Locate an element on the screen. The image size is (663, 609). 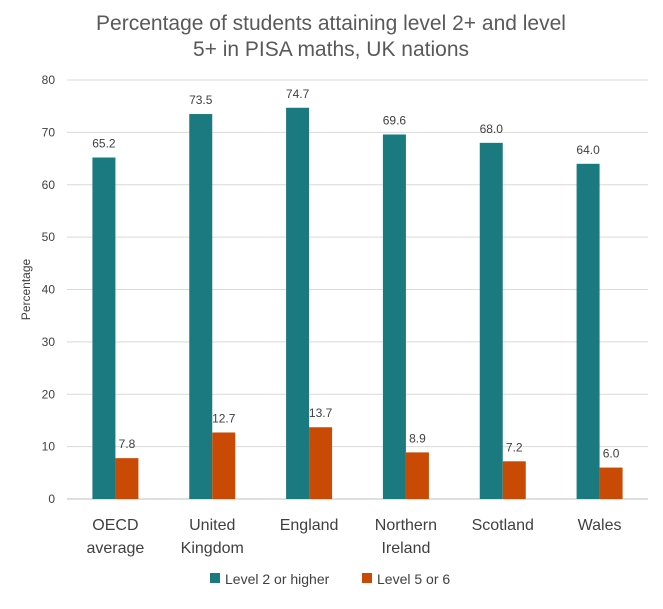
y-axis-title-text: Percentage is located at coordinates (26, 289).